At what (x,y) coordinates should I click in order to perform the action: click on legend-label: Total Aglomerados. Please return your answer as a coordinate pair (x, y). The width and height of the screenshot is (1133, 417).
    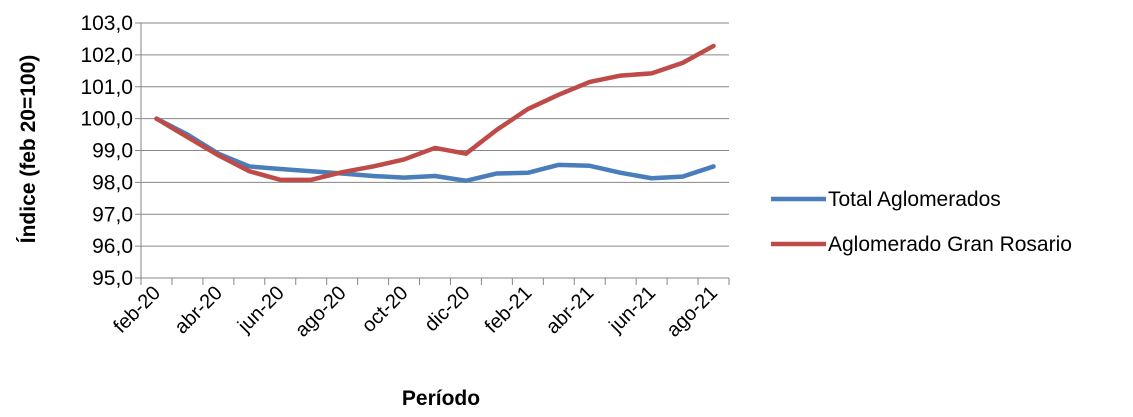
    Looking at the image, I should click on (914, 199).